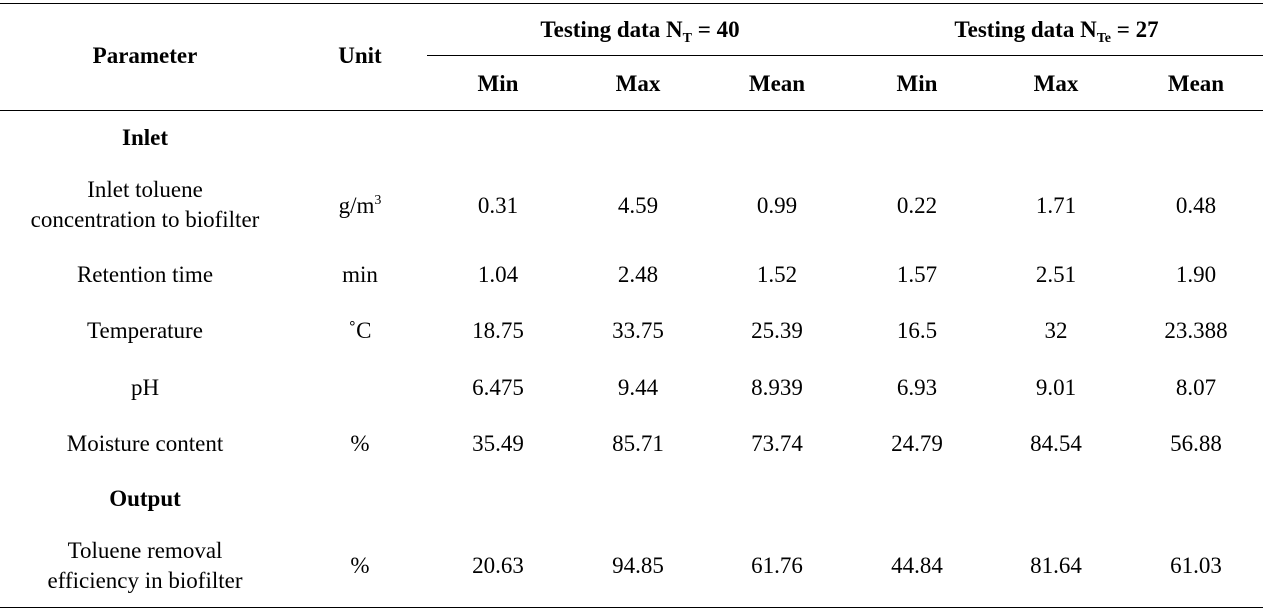  I want to click on row-value: 1.04, so click(498, 274).